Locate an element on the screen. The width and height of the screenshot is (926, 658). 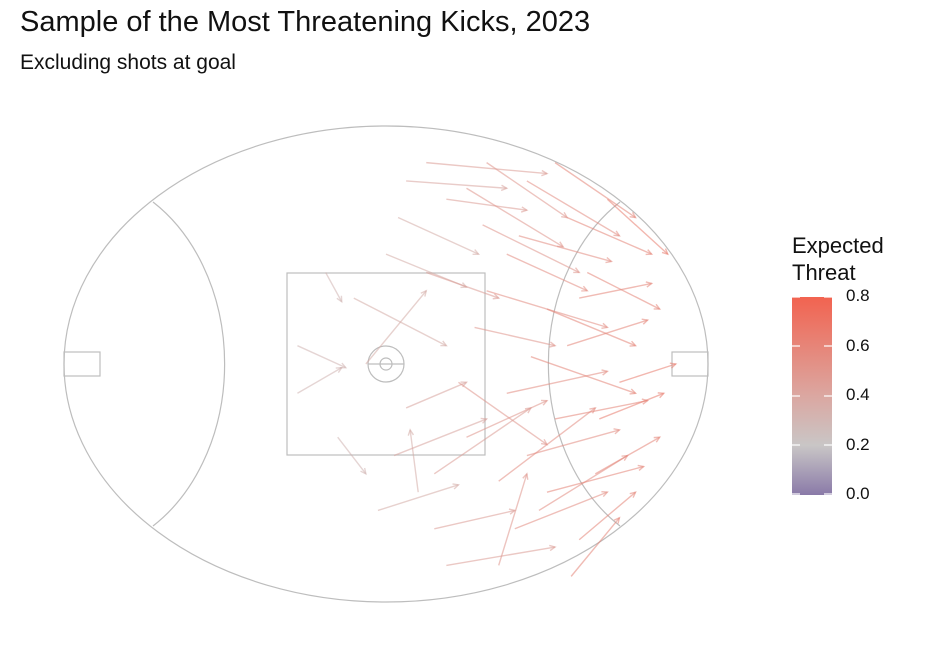
chart-subtitle: Excluding shots at goal is located at coordinates (128, 62).